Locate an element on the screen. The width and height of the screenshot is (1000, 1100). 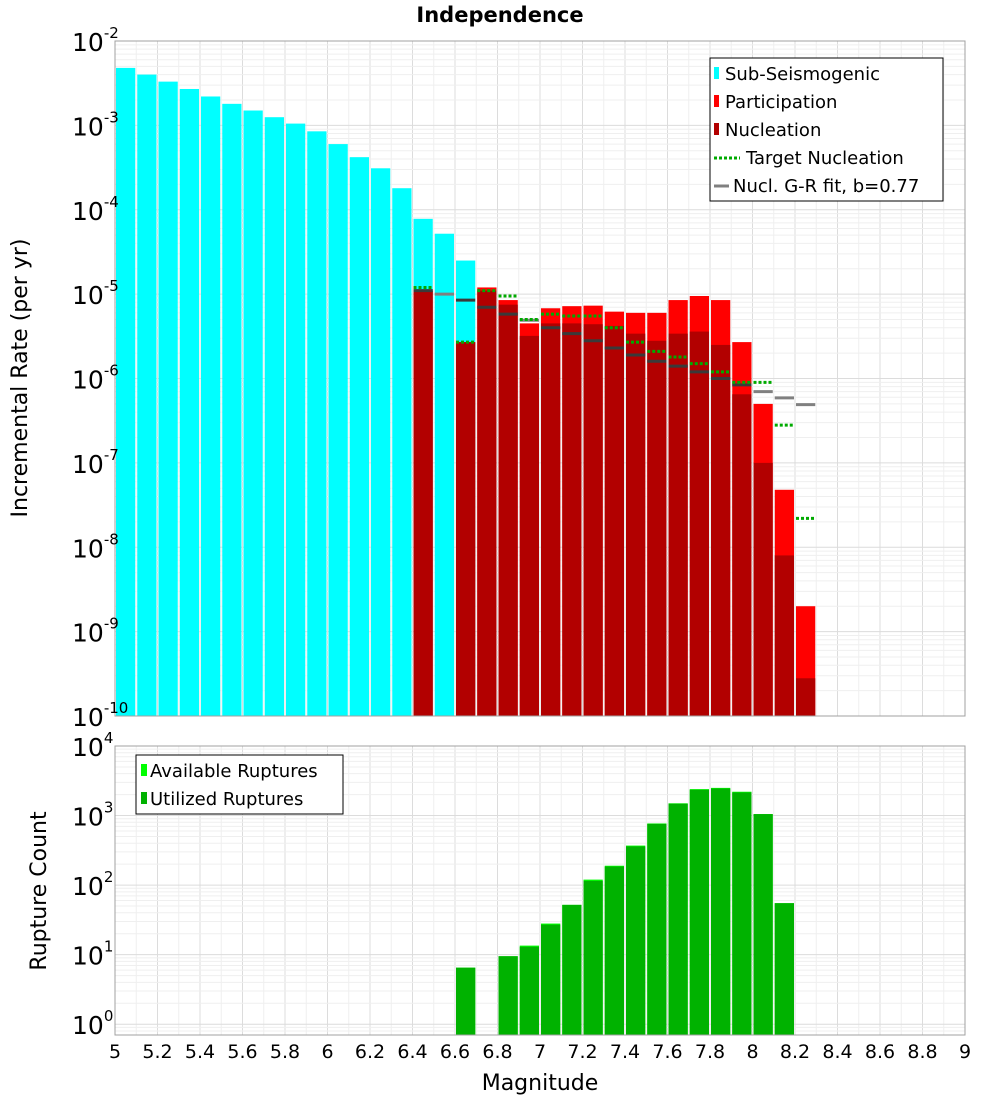
legend-swatch-utilized-ruptures is located at coordinates (144, 798).